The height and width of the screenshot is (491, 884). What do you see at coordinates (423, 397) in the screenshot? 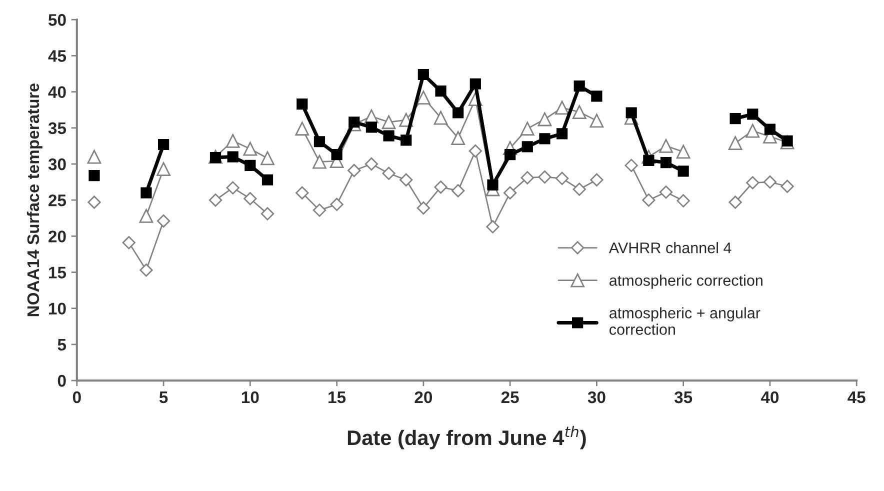
I see `x-tick-label: 20` at bounding box center [423, 397].